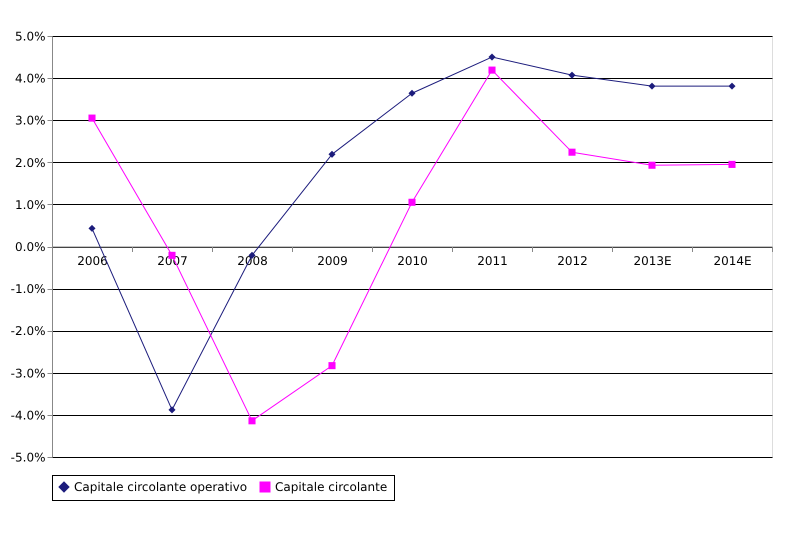 The height and width of the screenshot is (533, 805). What do you see at coordinates (30, 205) in the screenshot?
I see `y-tick-label: 1.0%` at bounding box center [30, 205].